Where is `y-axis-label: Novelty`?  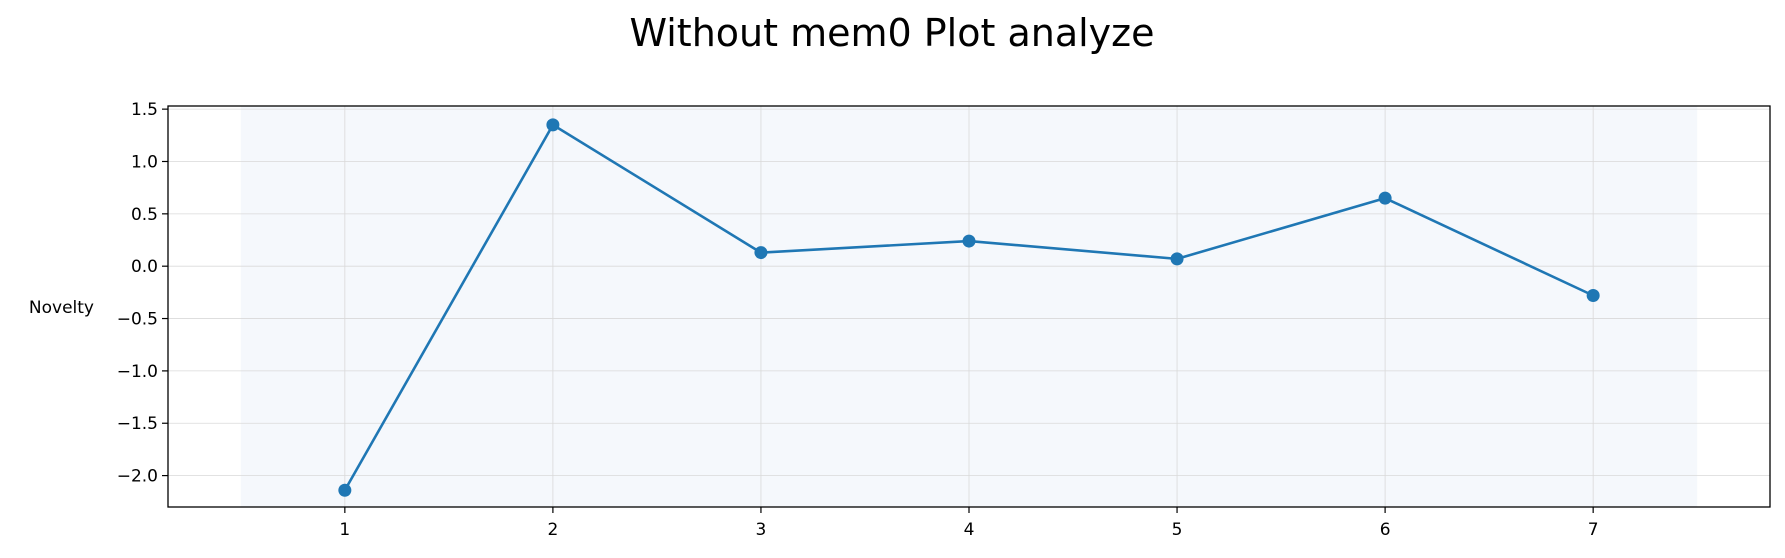 y-axis-label: Novelty is located at coordinates (61, 308).